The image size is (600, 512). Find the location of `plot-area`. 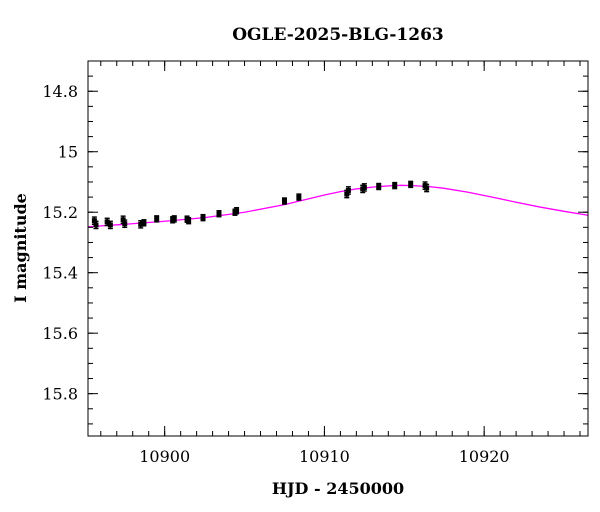

plot-area is located at coordinates (338, 205).